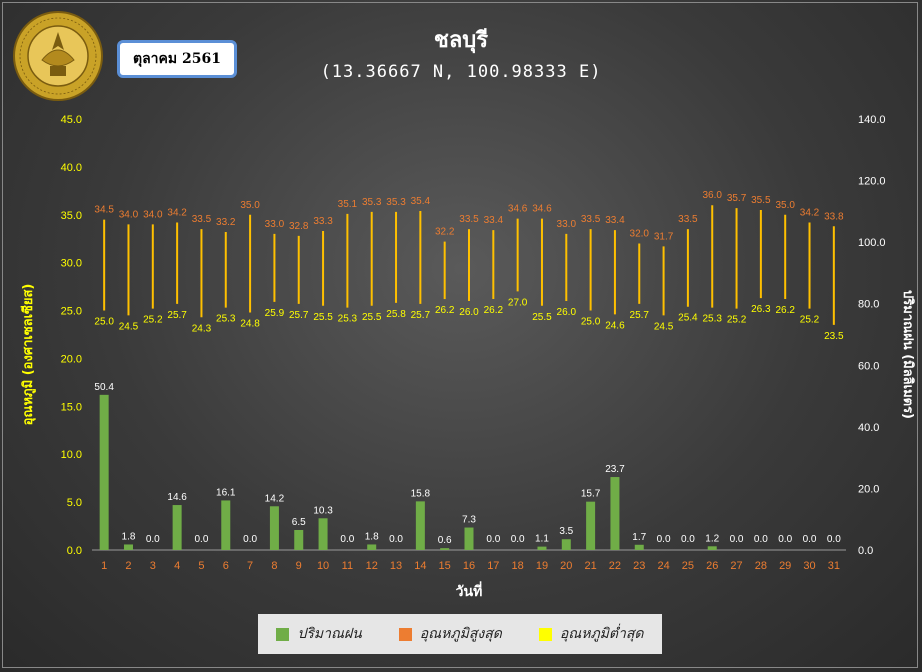  Describe the element at coordinates (545, 634) in the screenshot. I see `legend-swatch-min` at that location.